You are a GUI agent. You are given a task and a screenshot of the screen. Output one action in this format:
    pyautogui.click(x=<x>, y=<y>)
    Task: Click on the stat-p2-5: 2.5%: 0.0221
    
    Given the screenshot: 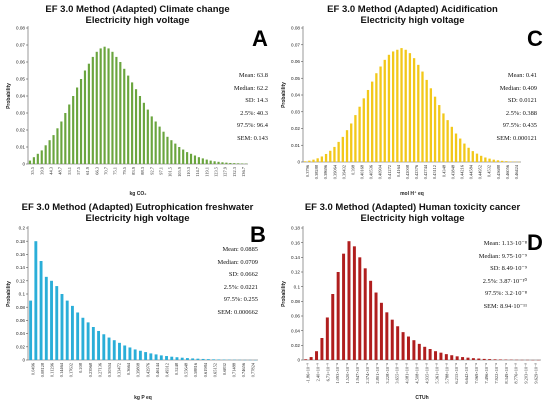 What is the action you would take?
    pyautogui.click(x=240, y=287)
    